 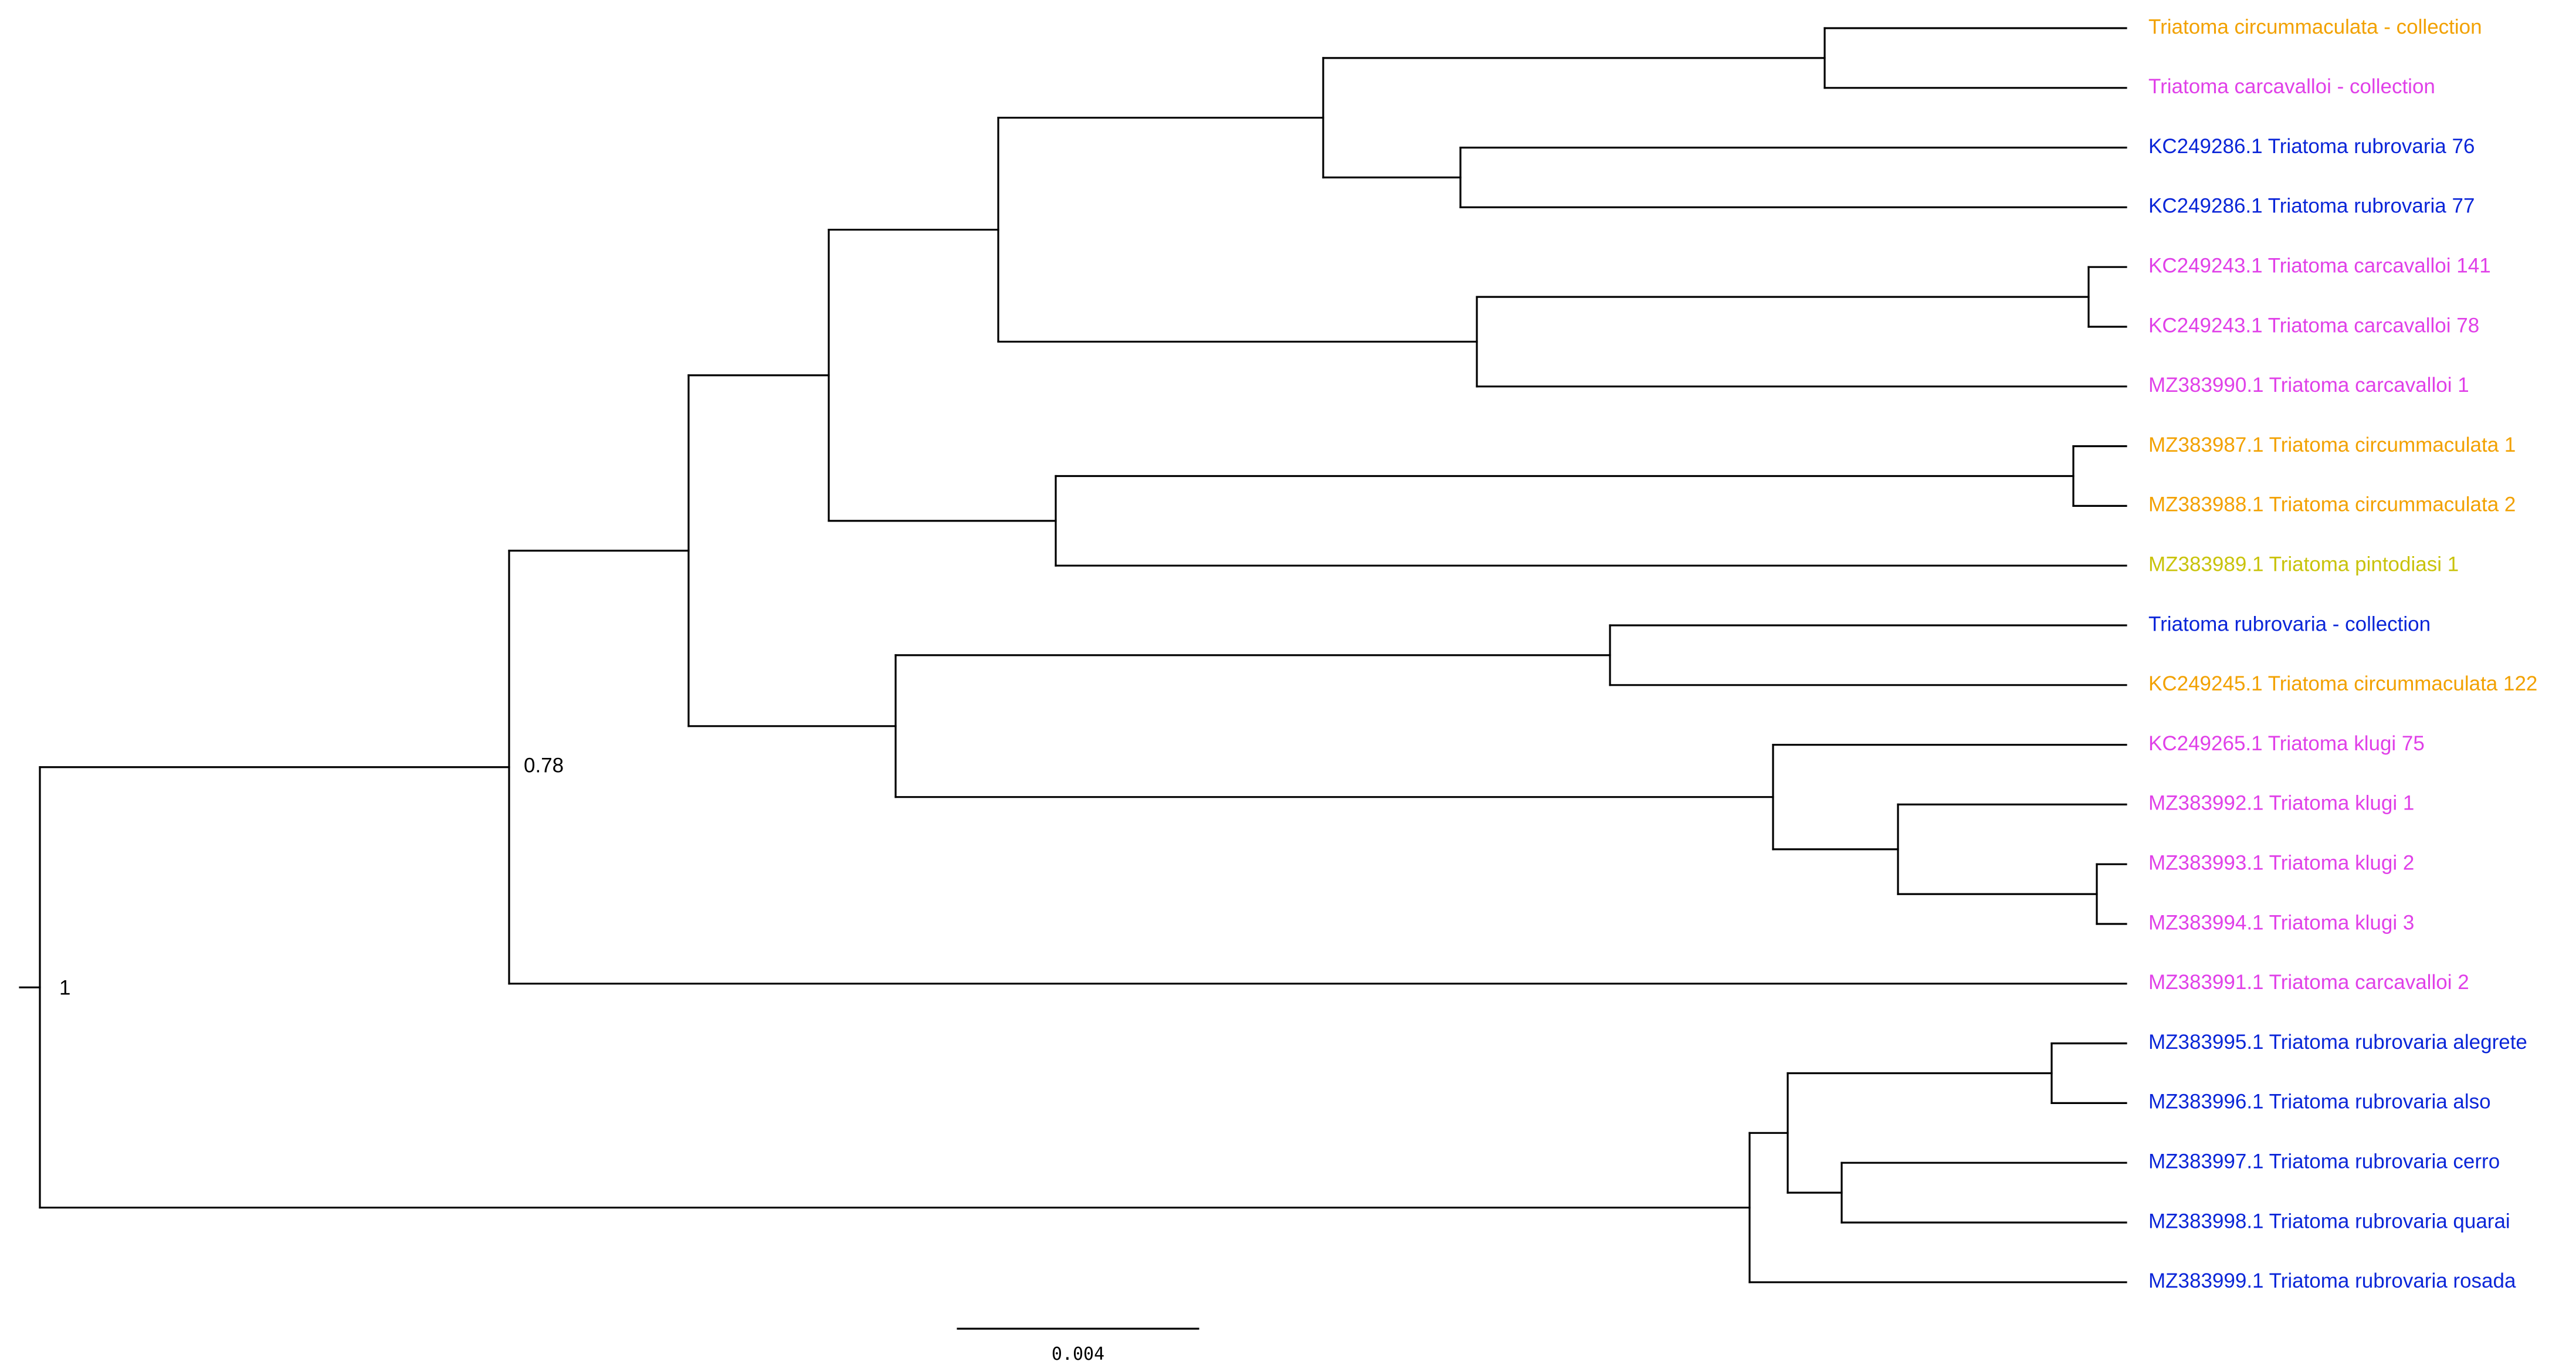 I want to click on leaf-label: KC249286.1 Triatoma rubrovaria 77, so click(x=2311, y=206).